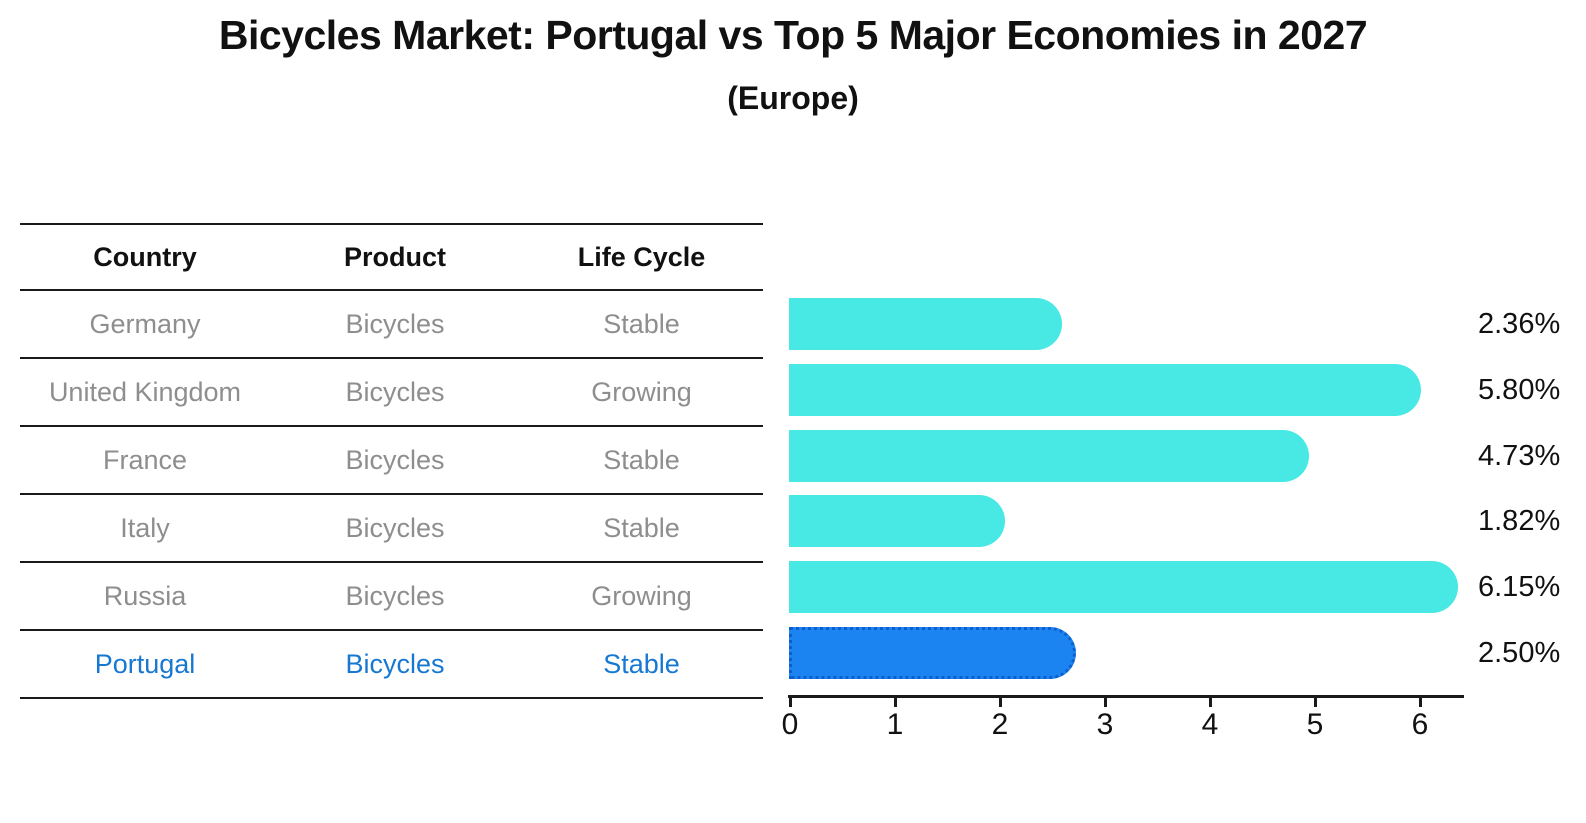 The image size is (1586, 823). What do you see at coordinates (932, 653) in the screenshot?
I see `bar-portugal-highlighted` at bounding box center [932, 653].